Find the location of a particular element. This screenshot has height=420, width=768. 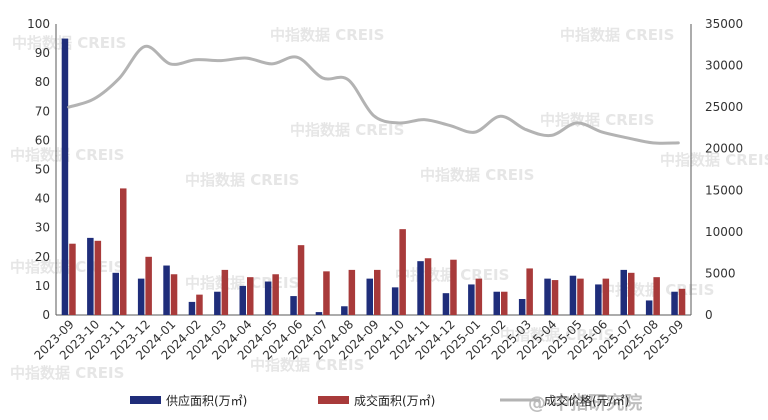

left-tick-label: 80 is located at coordinates (42, 82).